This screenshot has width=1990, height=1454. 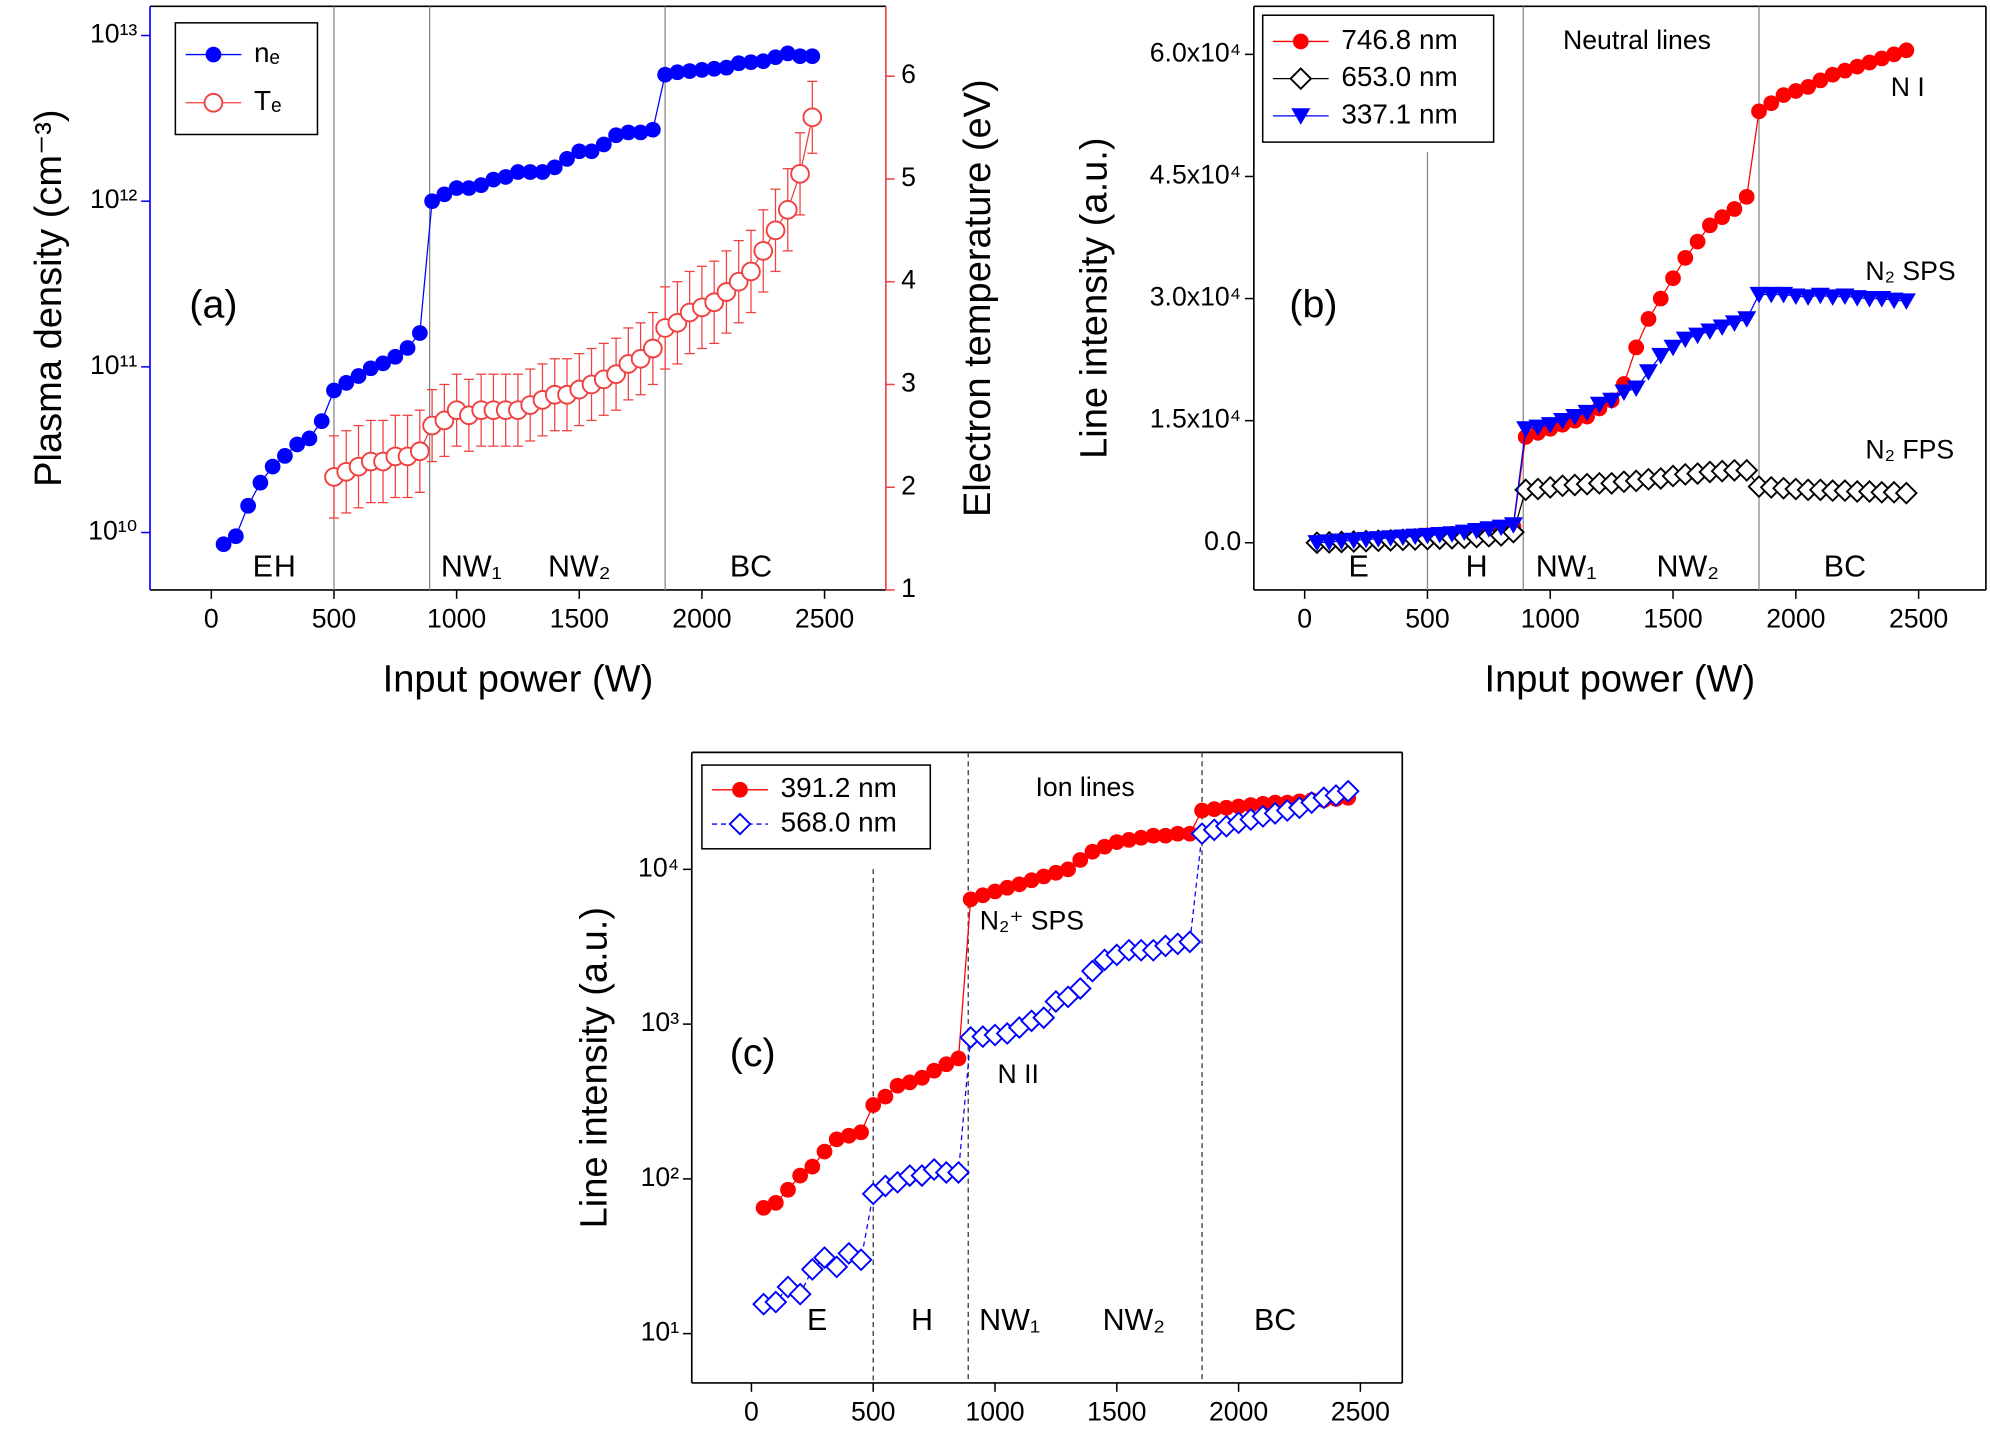 What do you see at coordinates (908, 177) in the screenshot?
I see `y2-tick-label: 5` at bounding box center [908, 177].